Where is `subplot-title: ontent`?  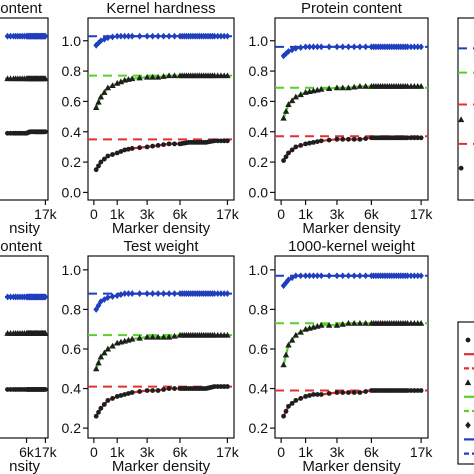
subplot-title: ontent is located at coordinates (21, 246).